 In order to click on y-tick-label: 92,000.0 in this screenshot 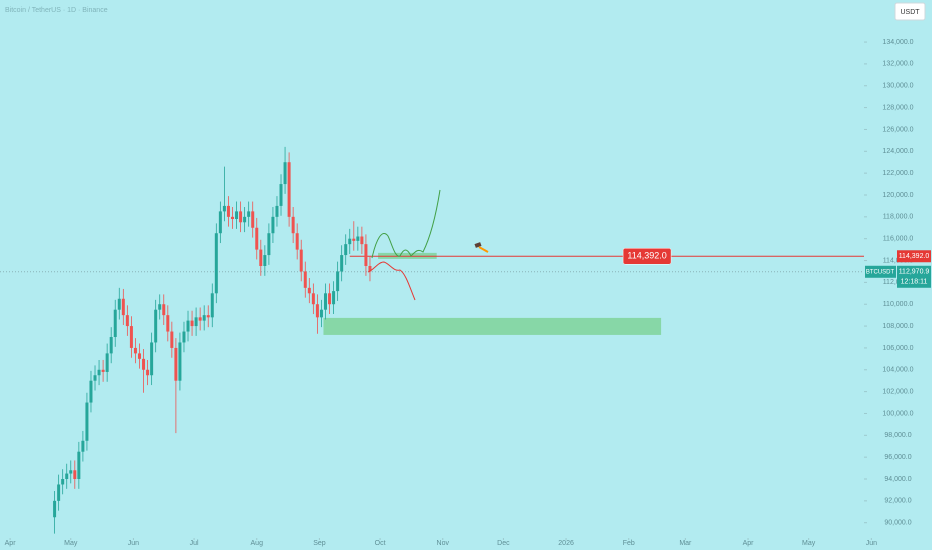, I will do `click(897, 501)`.